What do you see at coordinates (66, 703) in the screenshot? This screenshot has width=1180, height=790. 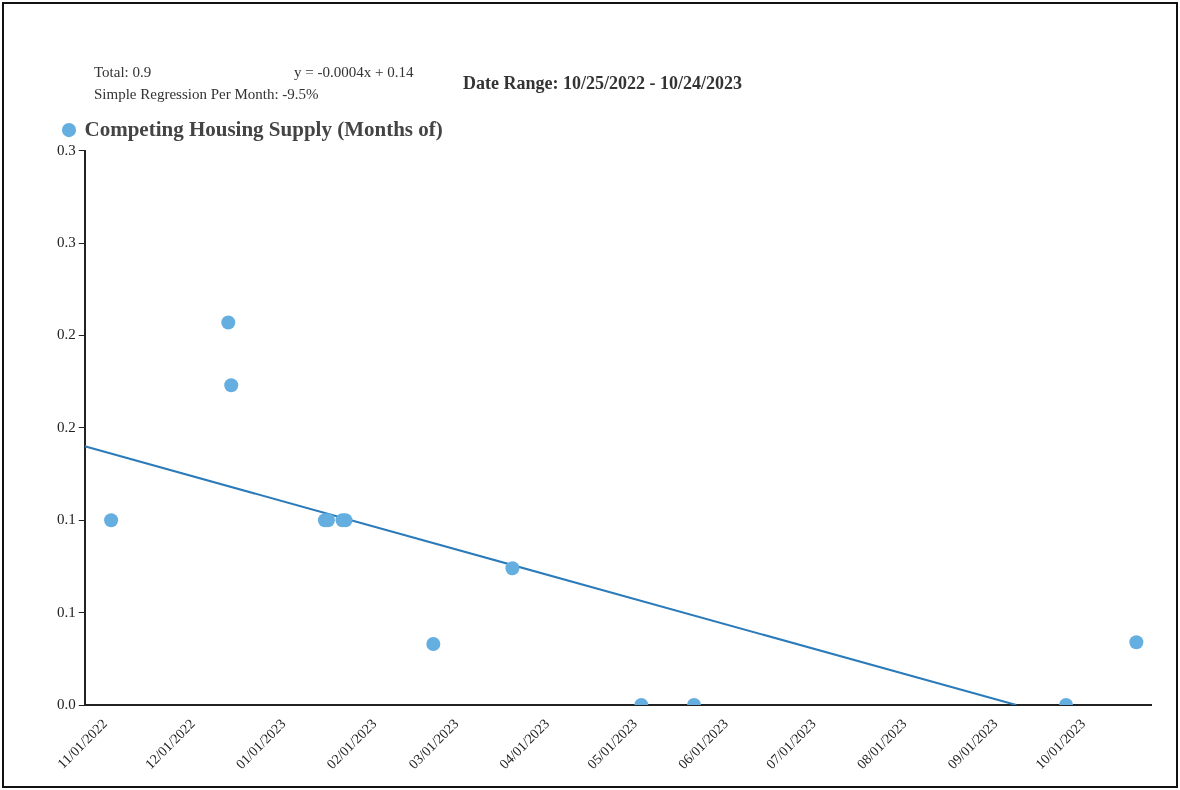 I see `y-tick-label: 0.0` at bounding box center [66, 703].